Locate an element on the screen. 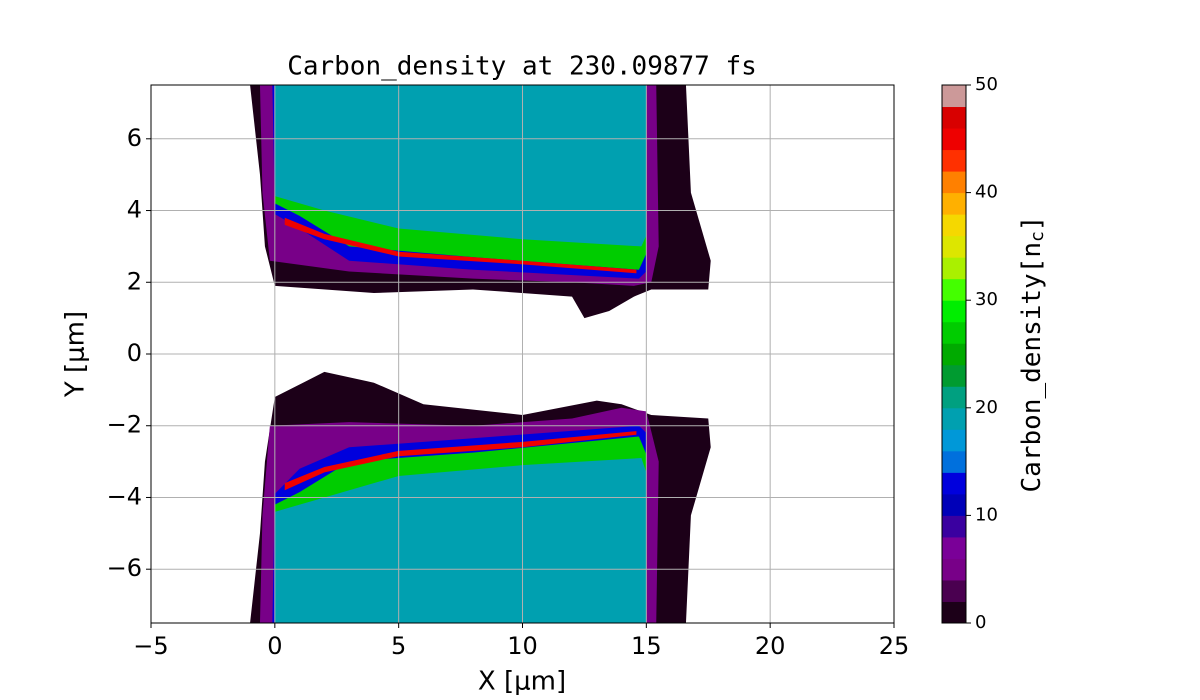  y-axis-label: Y [μm] is located at coordinates (76, 354).